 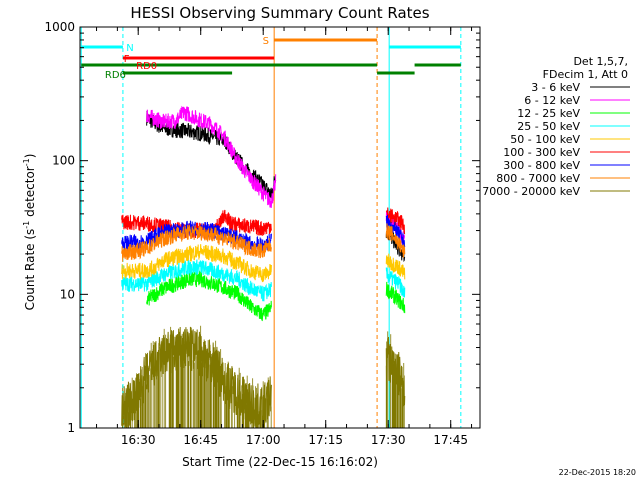 I want to click on legend-label: 7000 - 20000 keV, so click(x=531, y=191).